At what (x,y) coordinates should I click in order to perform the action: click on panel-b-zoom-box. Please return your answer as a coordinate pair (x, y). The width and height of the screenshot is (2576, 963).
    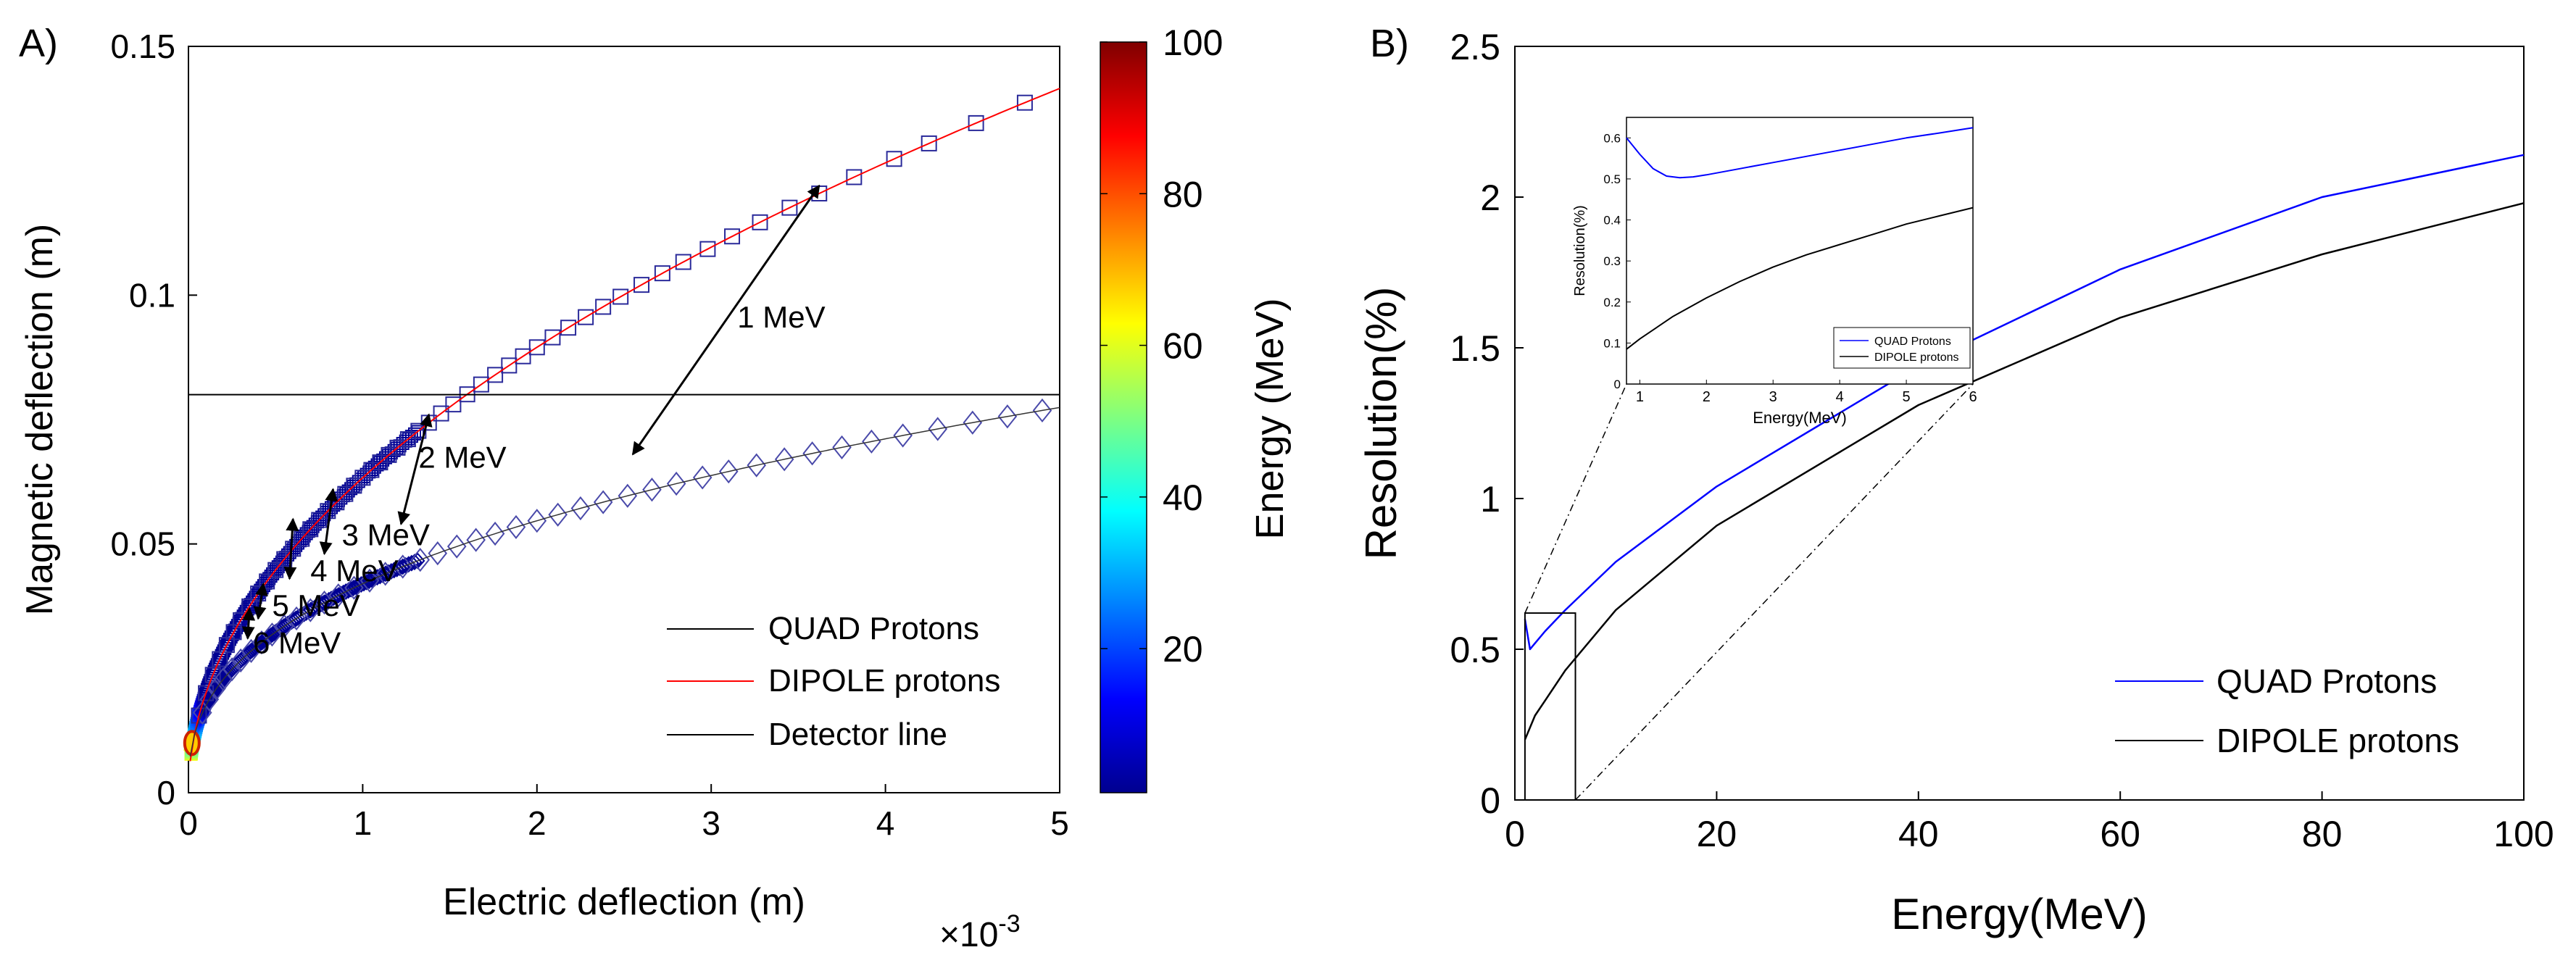
    Looking at the image, I should click on (1749, 592).